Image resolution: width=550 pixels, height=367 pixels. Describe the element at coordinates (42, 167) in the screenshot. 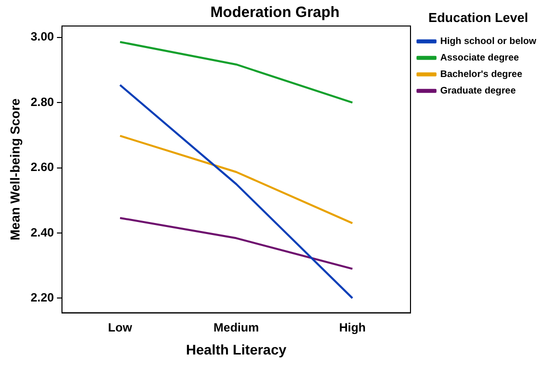

I see `y-tick-label: 2.60` at that location.